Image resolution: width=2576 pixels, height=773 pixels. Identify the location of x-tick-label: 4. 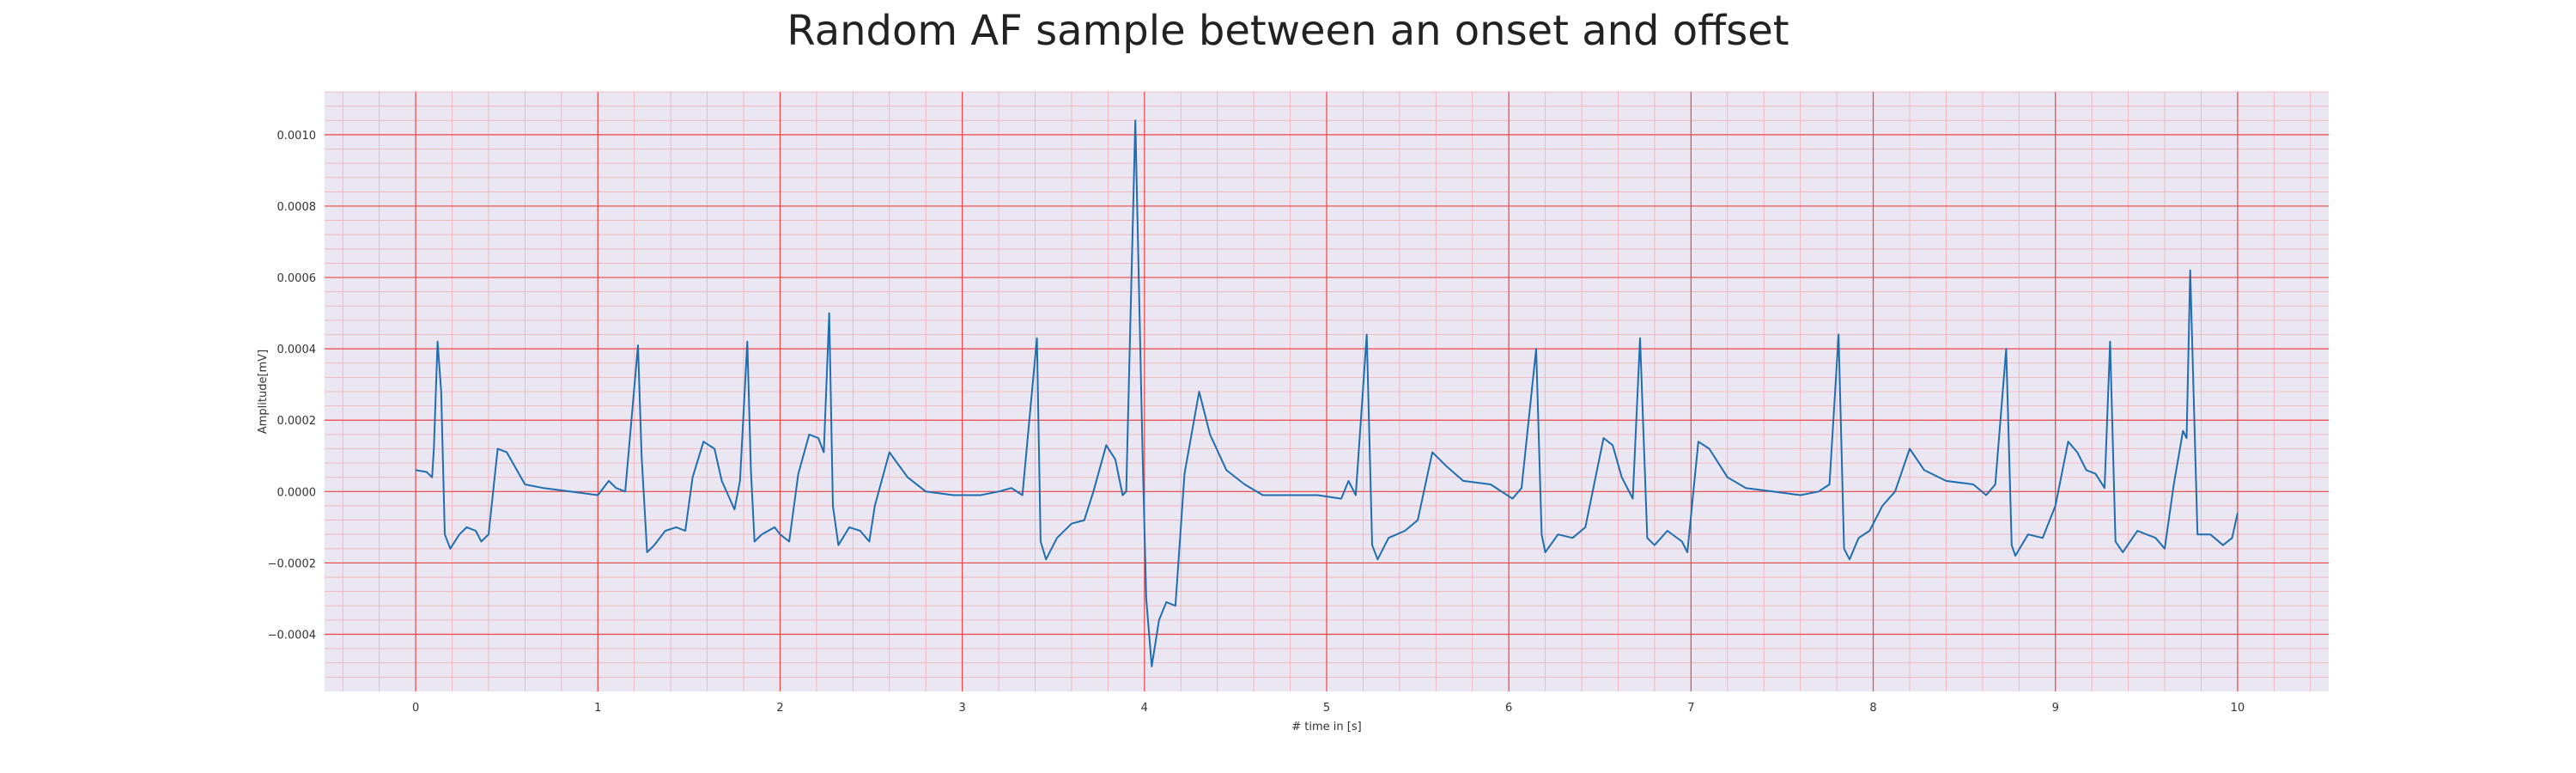
(1144, 708).